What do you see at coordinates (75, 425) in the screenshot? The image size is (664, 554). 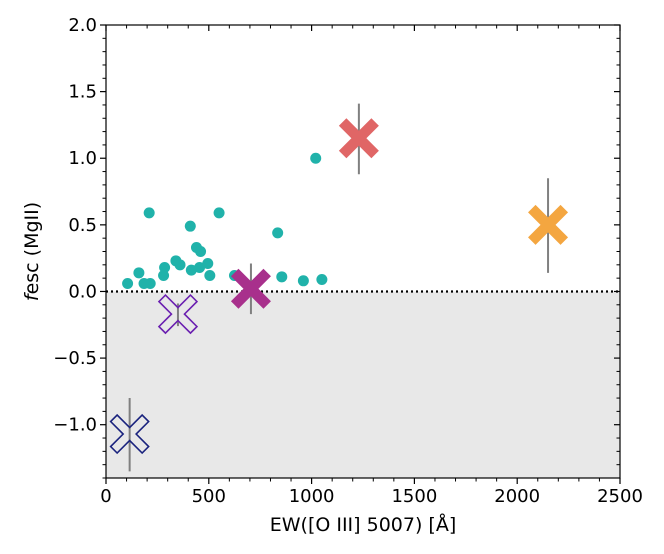 I see `y-tick-label: −1.0` at bounding box center [75, 425].